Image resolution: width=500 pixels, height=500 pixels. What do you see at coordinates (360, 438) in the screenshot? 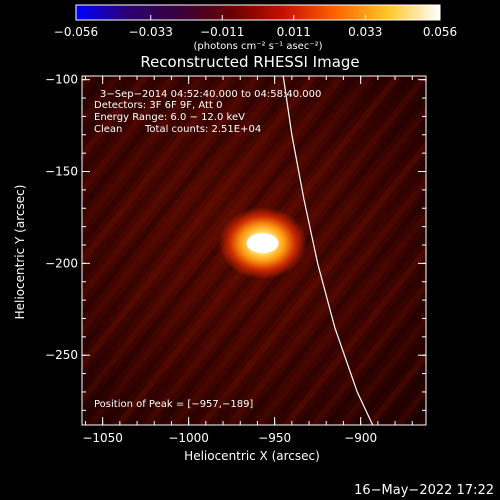
I see `x-tick-label: −900` at bounding box center [360, 438].